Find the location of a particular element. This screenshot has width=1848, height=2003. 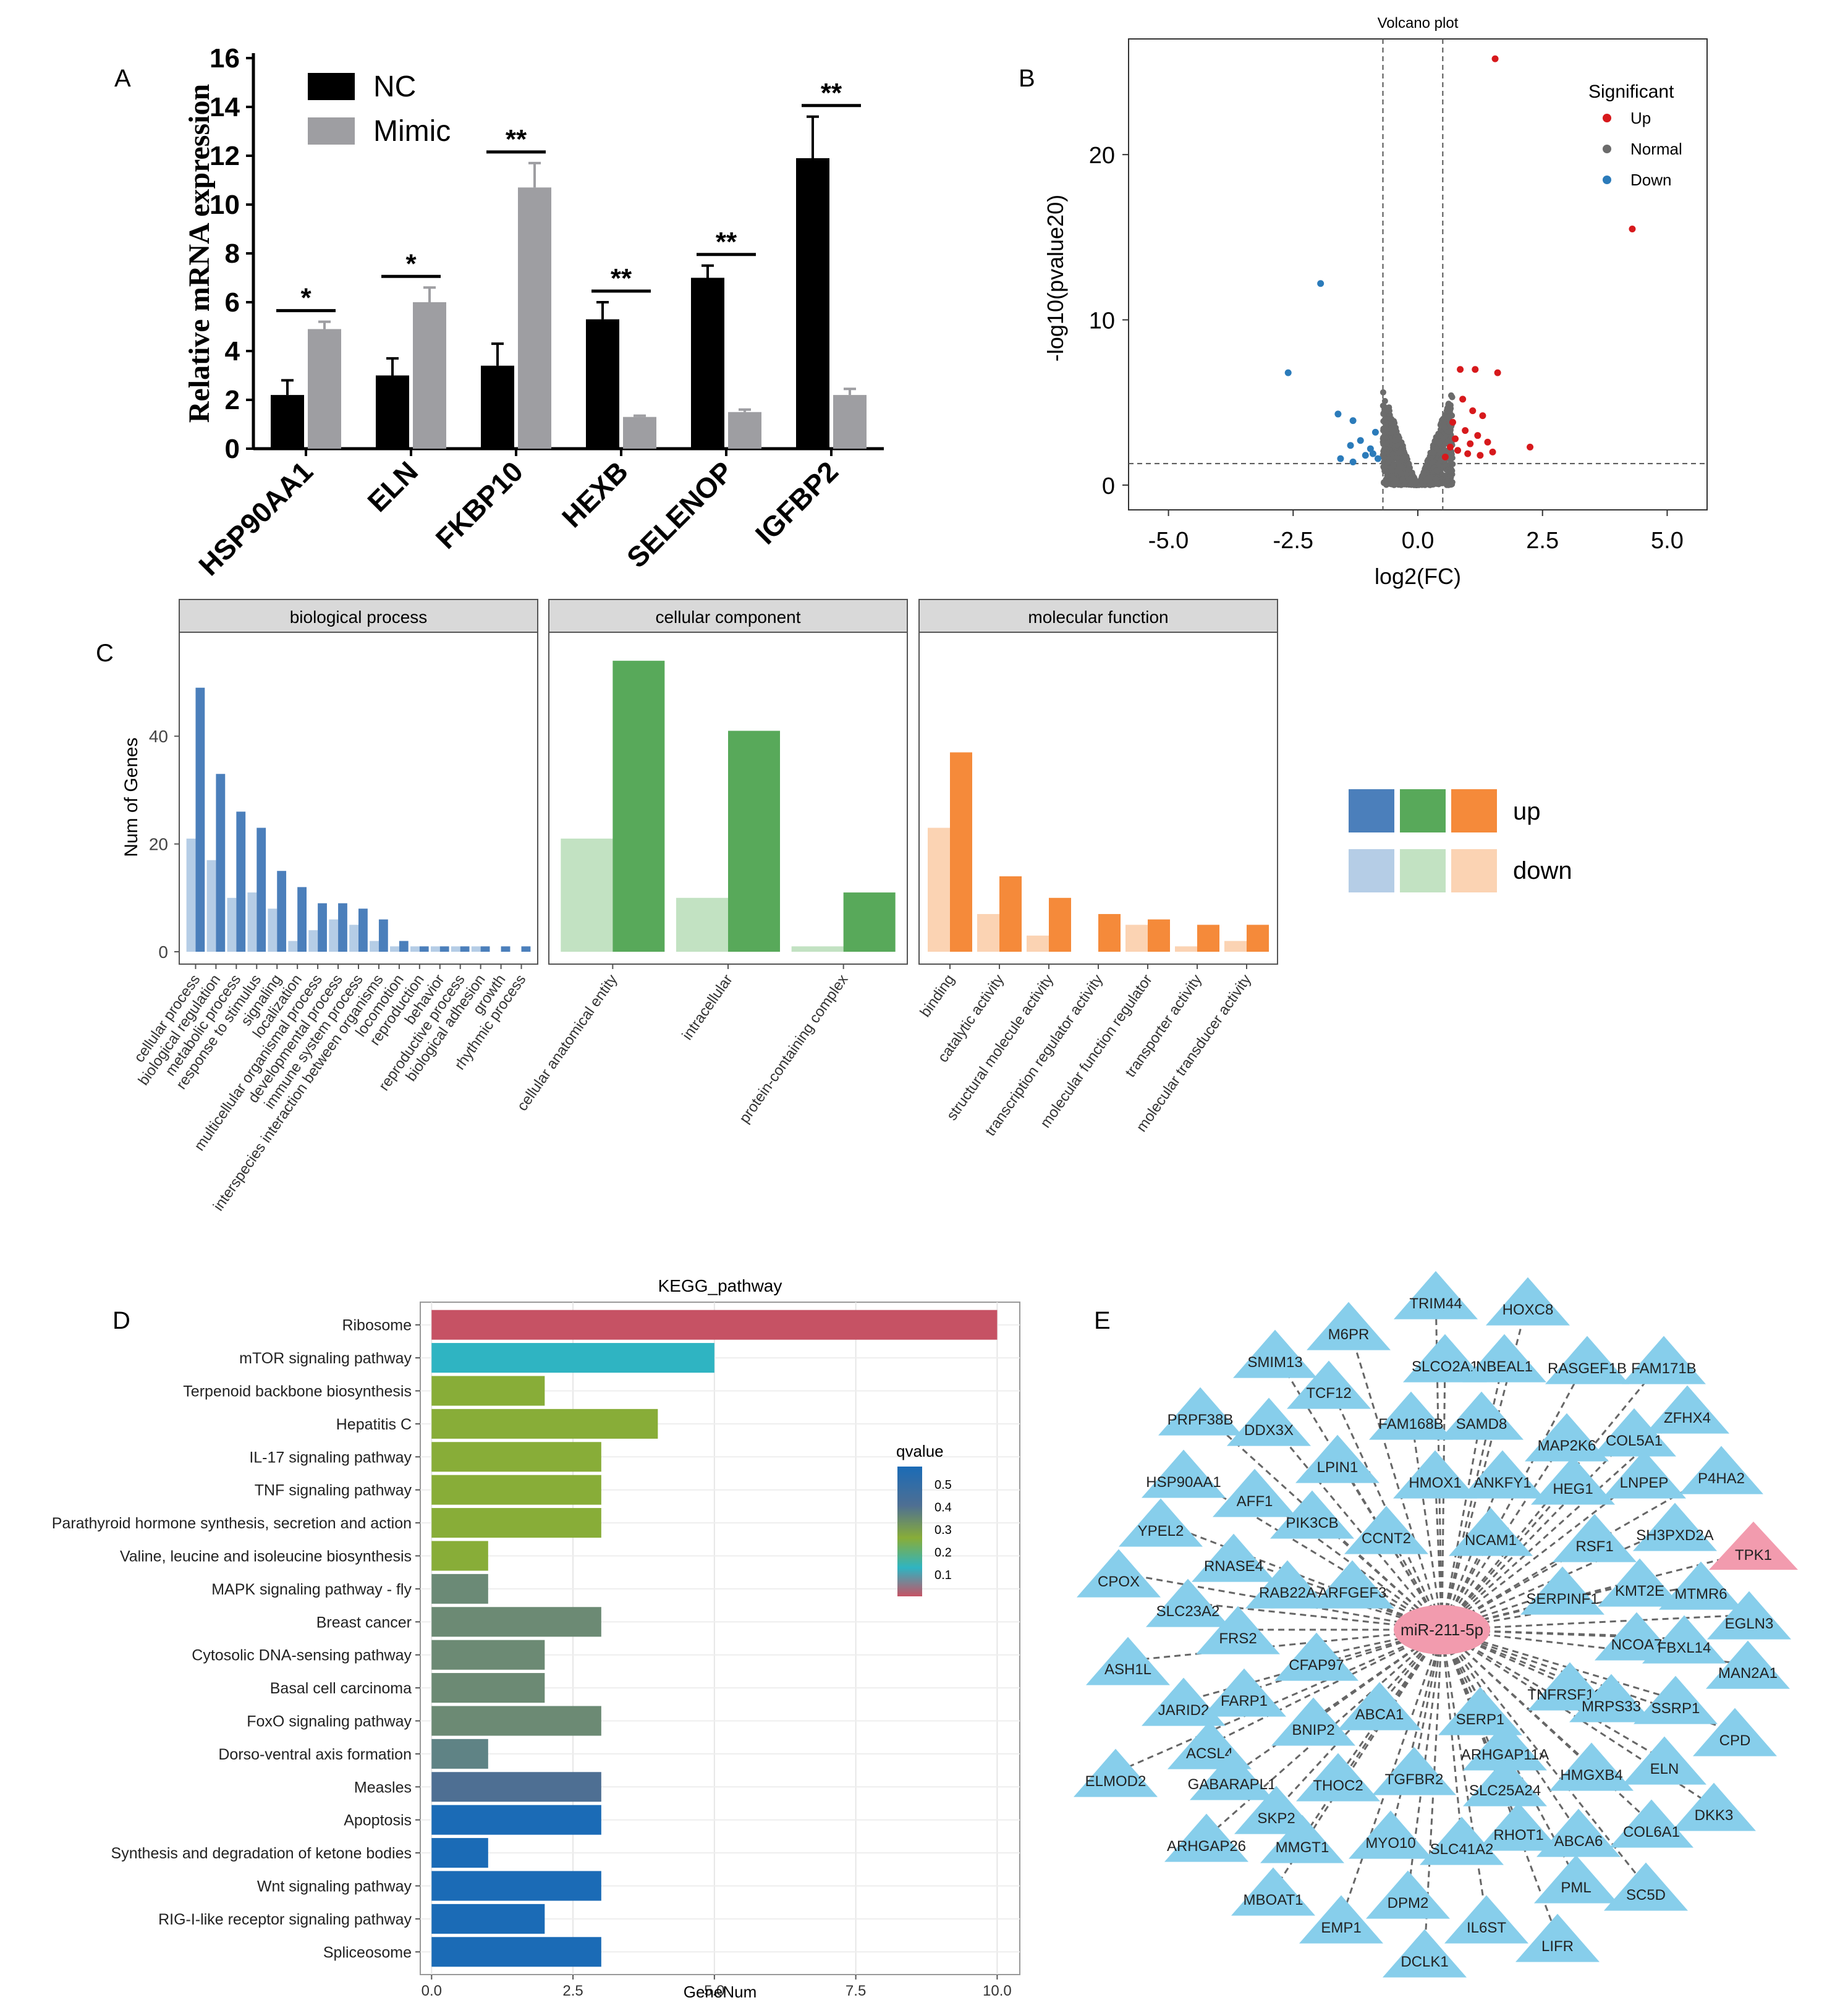

panel-label-e: E is located at coordinates (1102, 1320).